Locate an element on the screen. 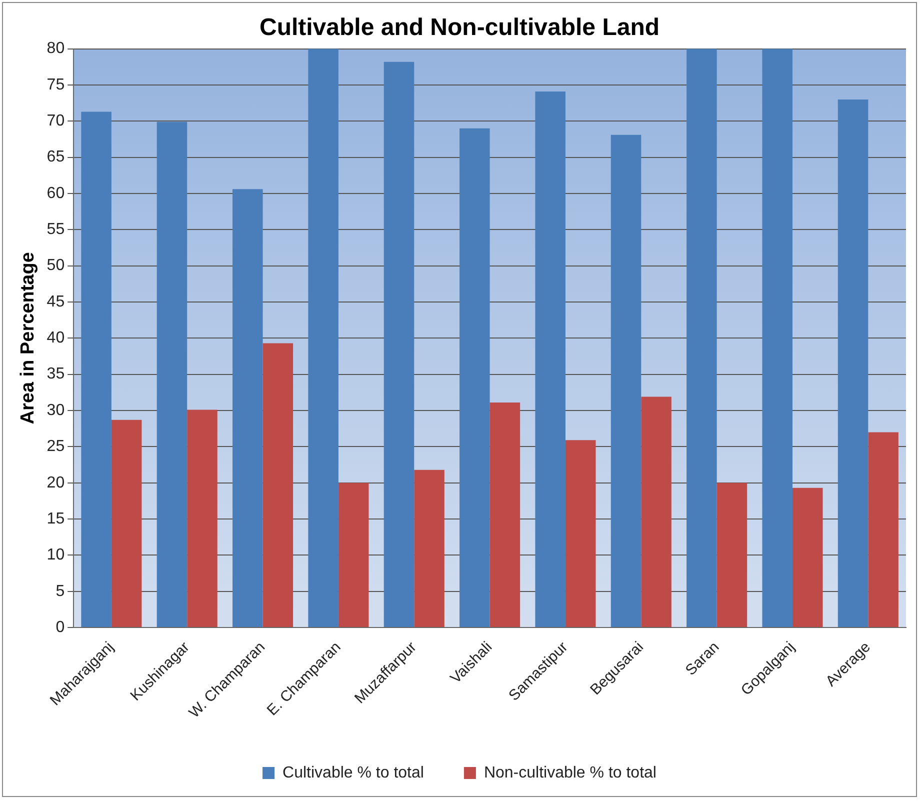 This screenshot has width=923, height=802. y-tick-label: 60 is located at coordinates (55, 193).